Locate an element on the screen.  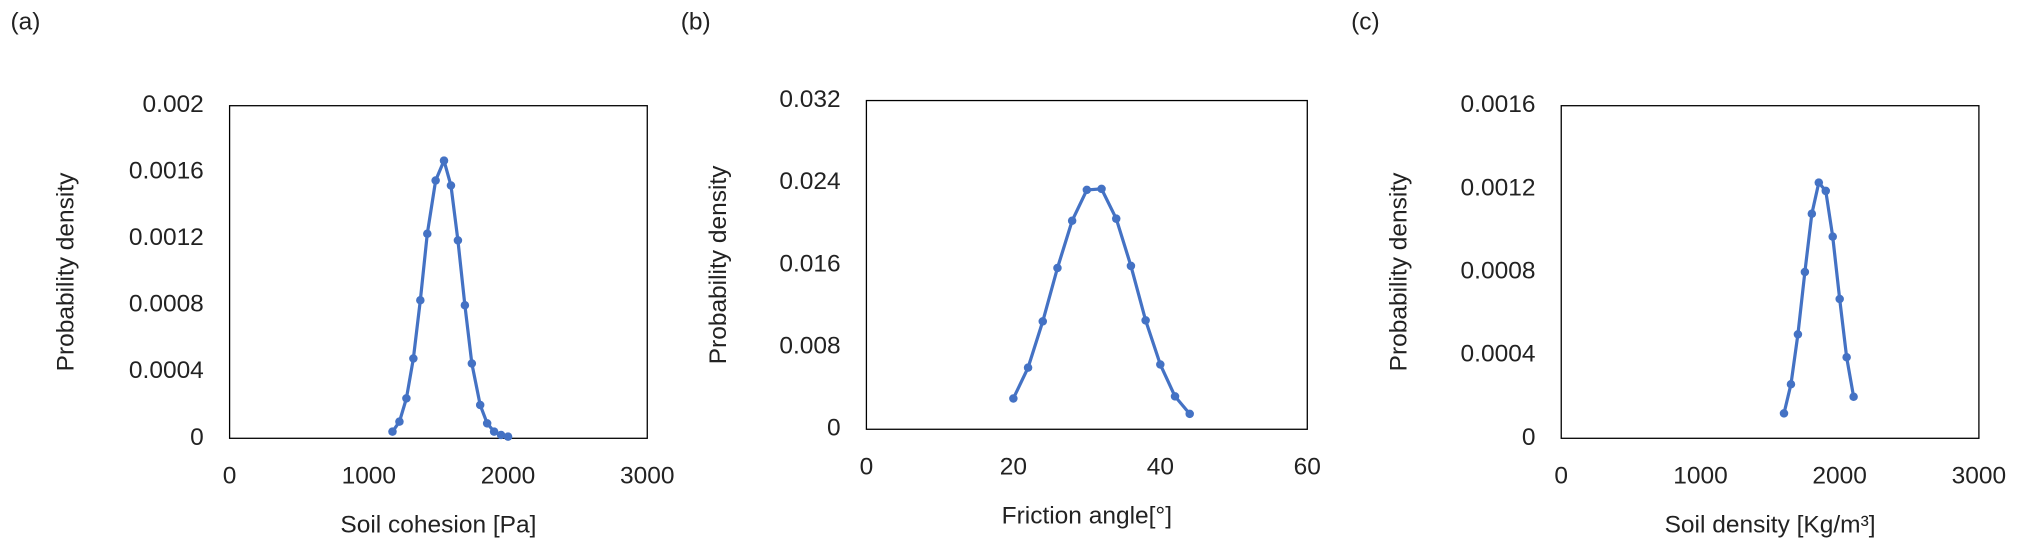
x-tick-label: 20 is located at coordinates (1013, 466).